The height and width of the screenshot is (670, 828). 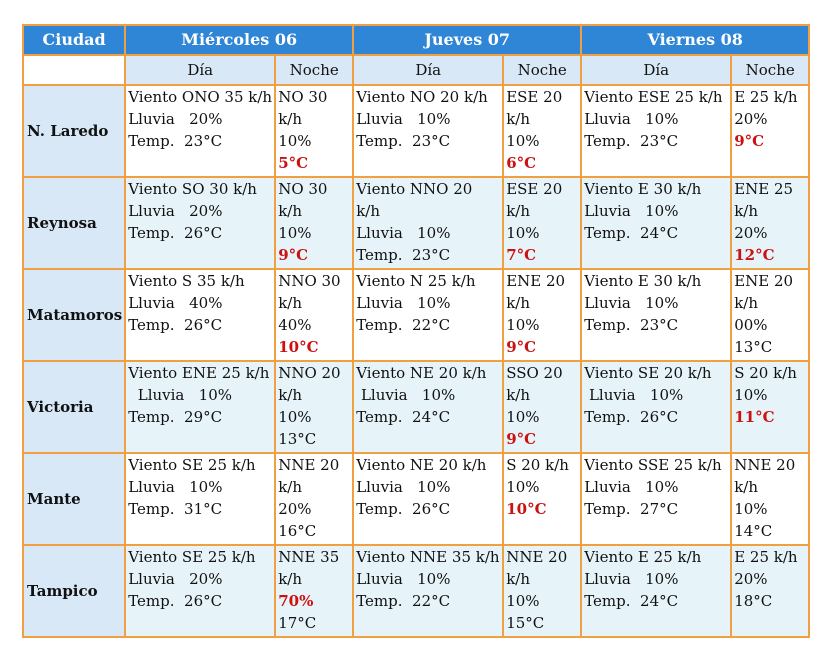 I want to click on day-forecast-cell: Viento NNO 20 k/h Lluvia 10% Temp. 23°C, so click(x=428, y=223).